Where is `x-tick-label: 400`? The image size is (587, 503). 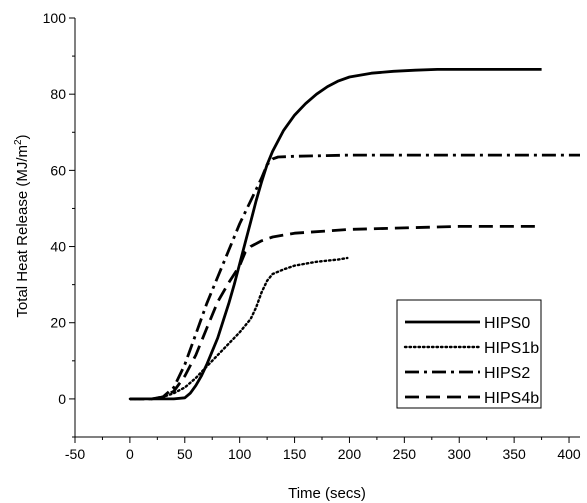 x-tick-label: 400 is located at coordinates (569, 454).